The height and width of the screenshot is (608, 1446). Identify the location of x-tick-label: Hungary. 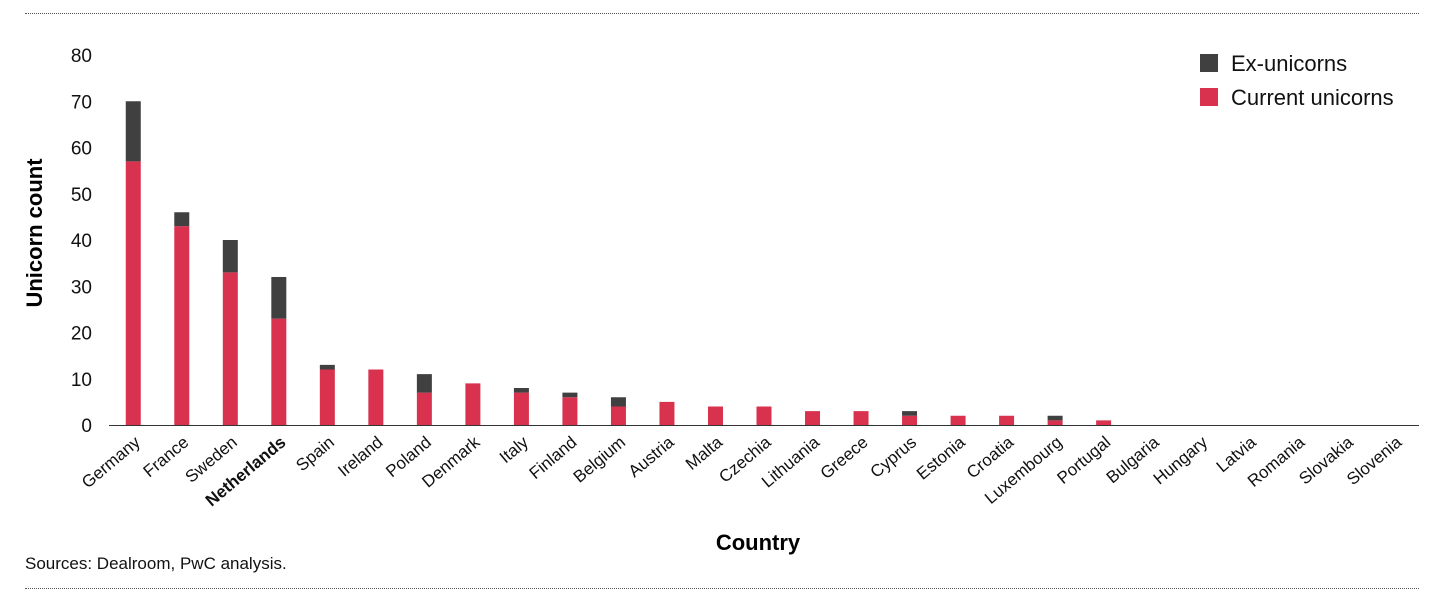
(1181, 460).